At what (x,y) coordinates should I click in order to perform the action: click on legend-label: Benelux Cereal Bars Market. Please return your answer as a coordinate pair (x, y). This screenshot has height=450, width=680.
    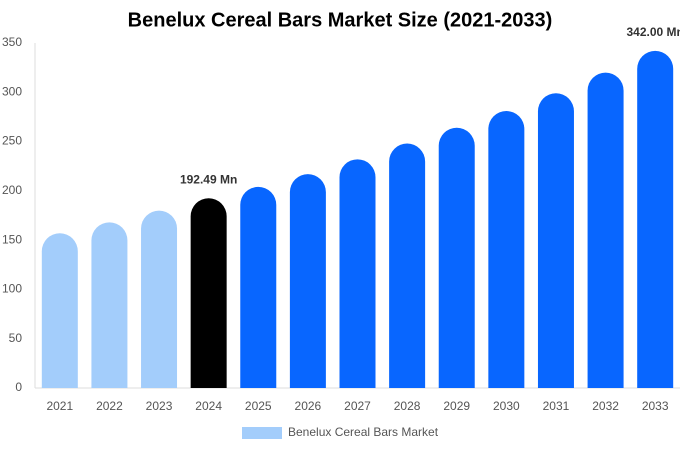
    Looking at the image, I should click on (363, 432).